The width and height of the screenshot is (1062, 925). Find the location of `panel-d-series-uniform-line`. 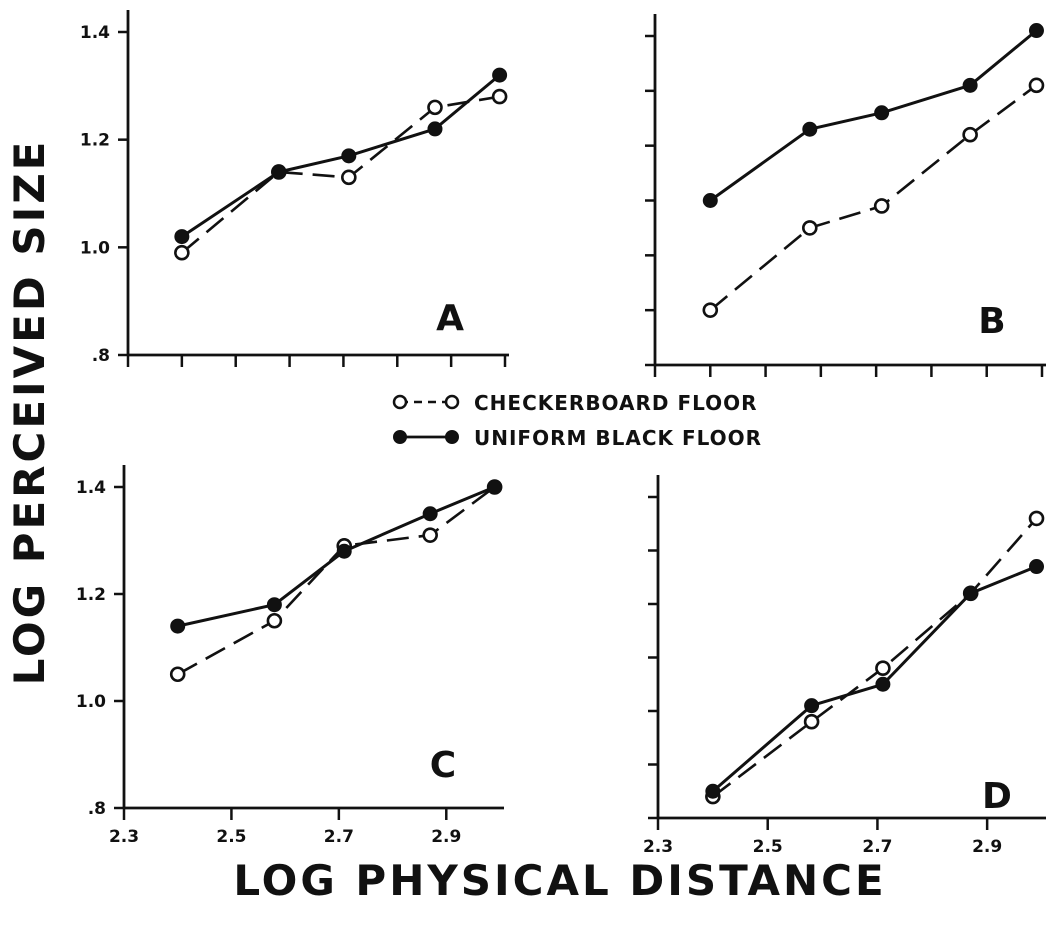

panel-d-series-uniform-line is located at coordinates (874, 679).